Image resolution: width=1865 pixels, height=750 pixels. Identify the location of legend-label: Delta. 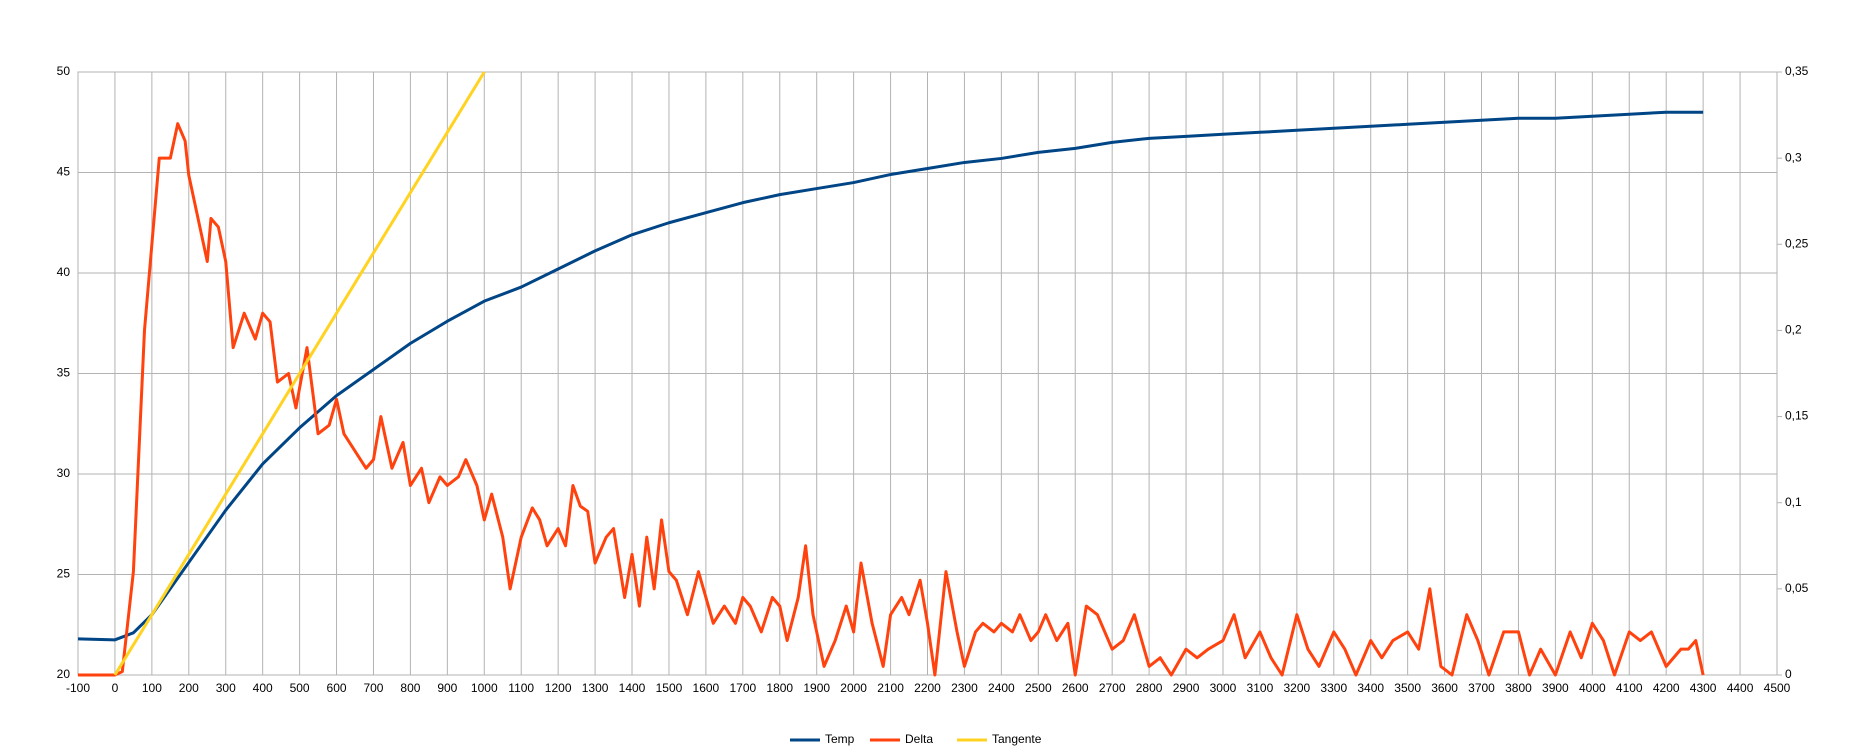
(919, 739).